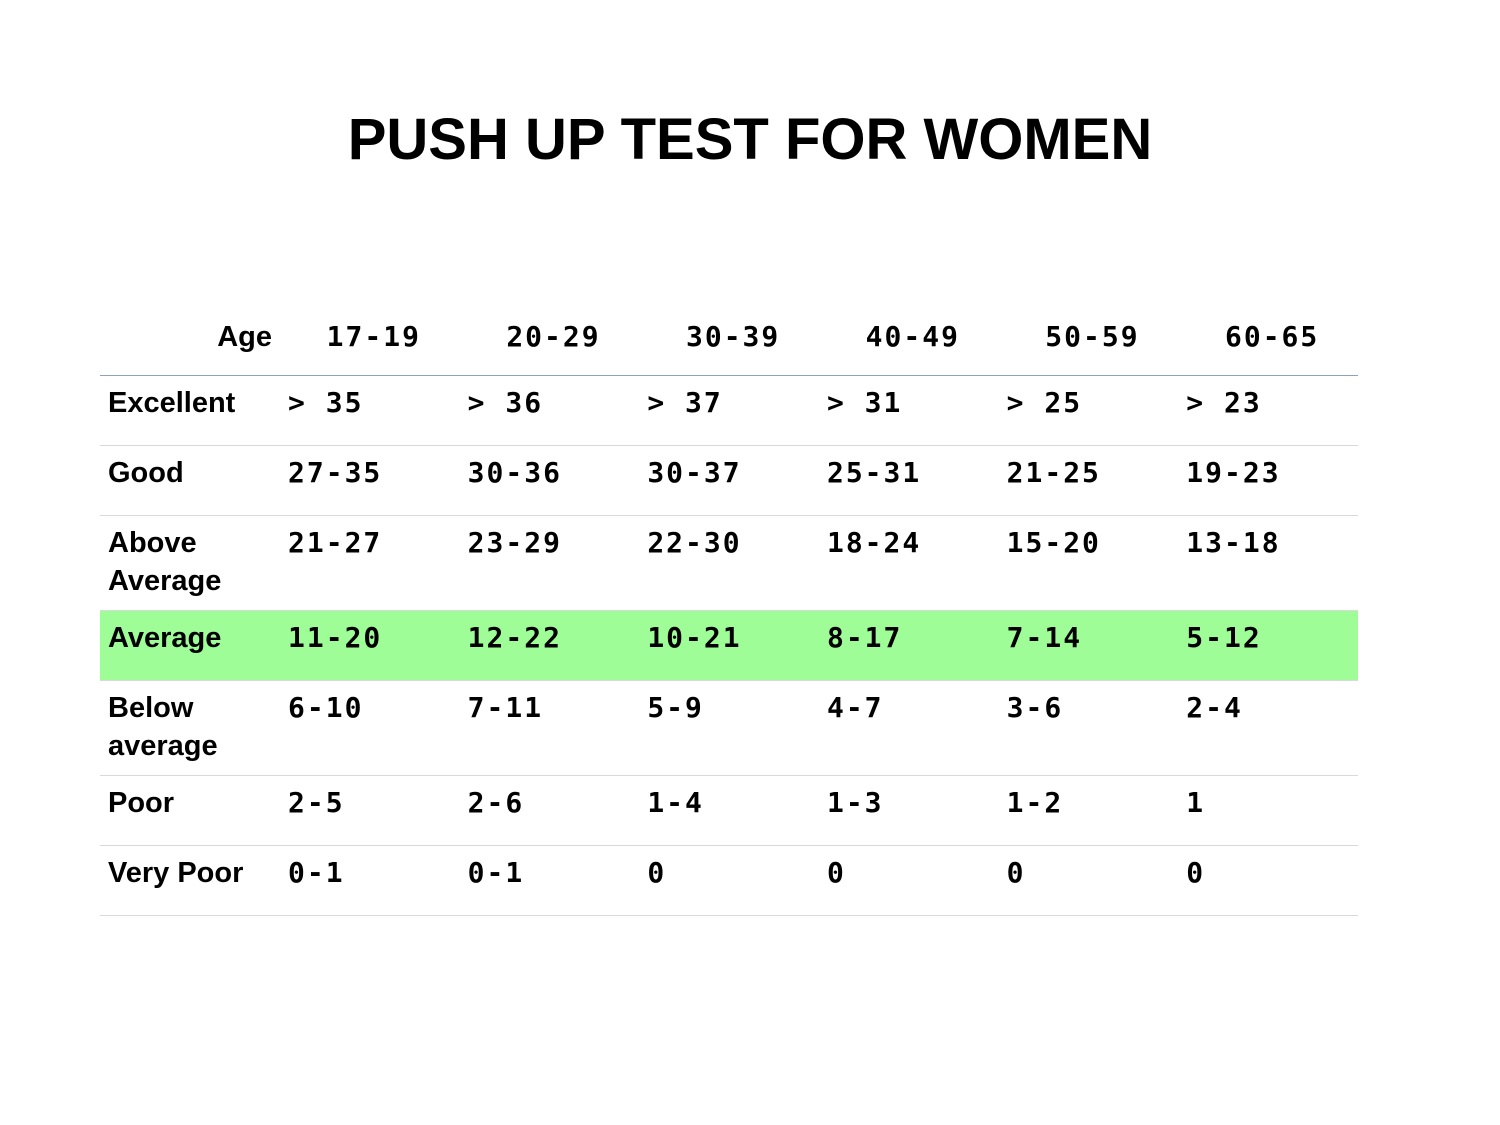 The image size is (1500, 1125). I want to click on table-cell: 3-6, so click(1035, 707).